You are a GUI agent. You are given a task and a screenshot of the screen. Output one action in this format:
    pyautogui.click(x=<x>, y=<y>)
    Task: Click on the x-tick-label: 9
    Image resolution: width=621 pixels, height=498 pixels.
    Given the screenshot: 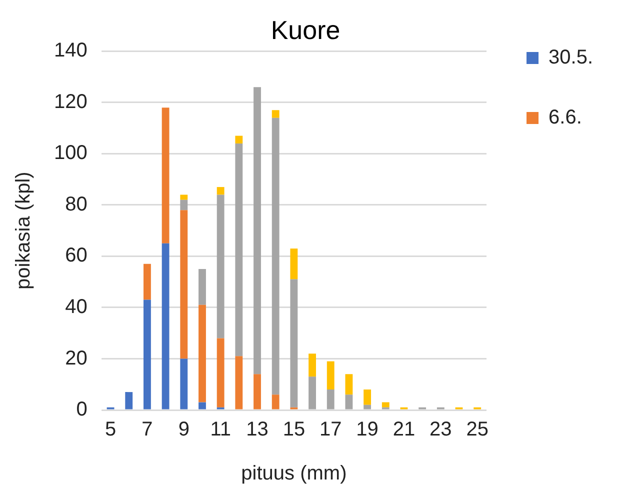 What is the action you would take?
    pyautogui.click(x=184, y=429)
    